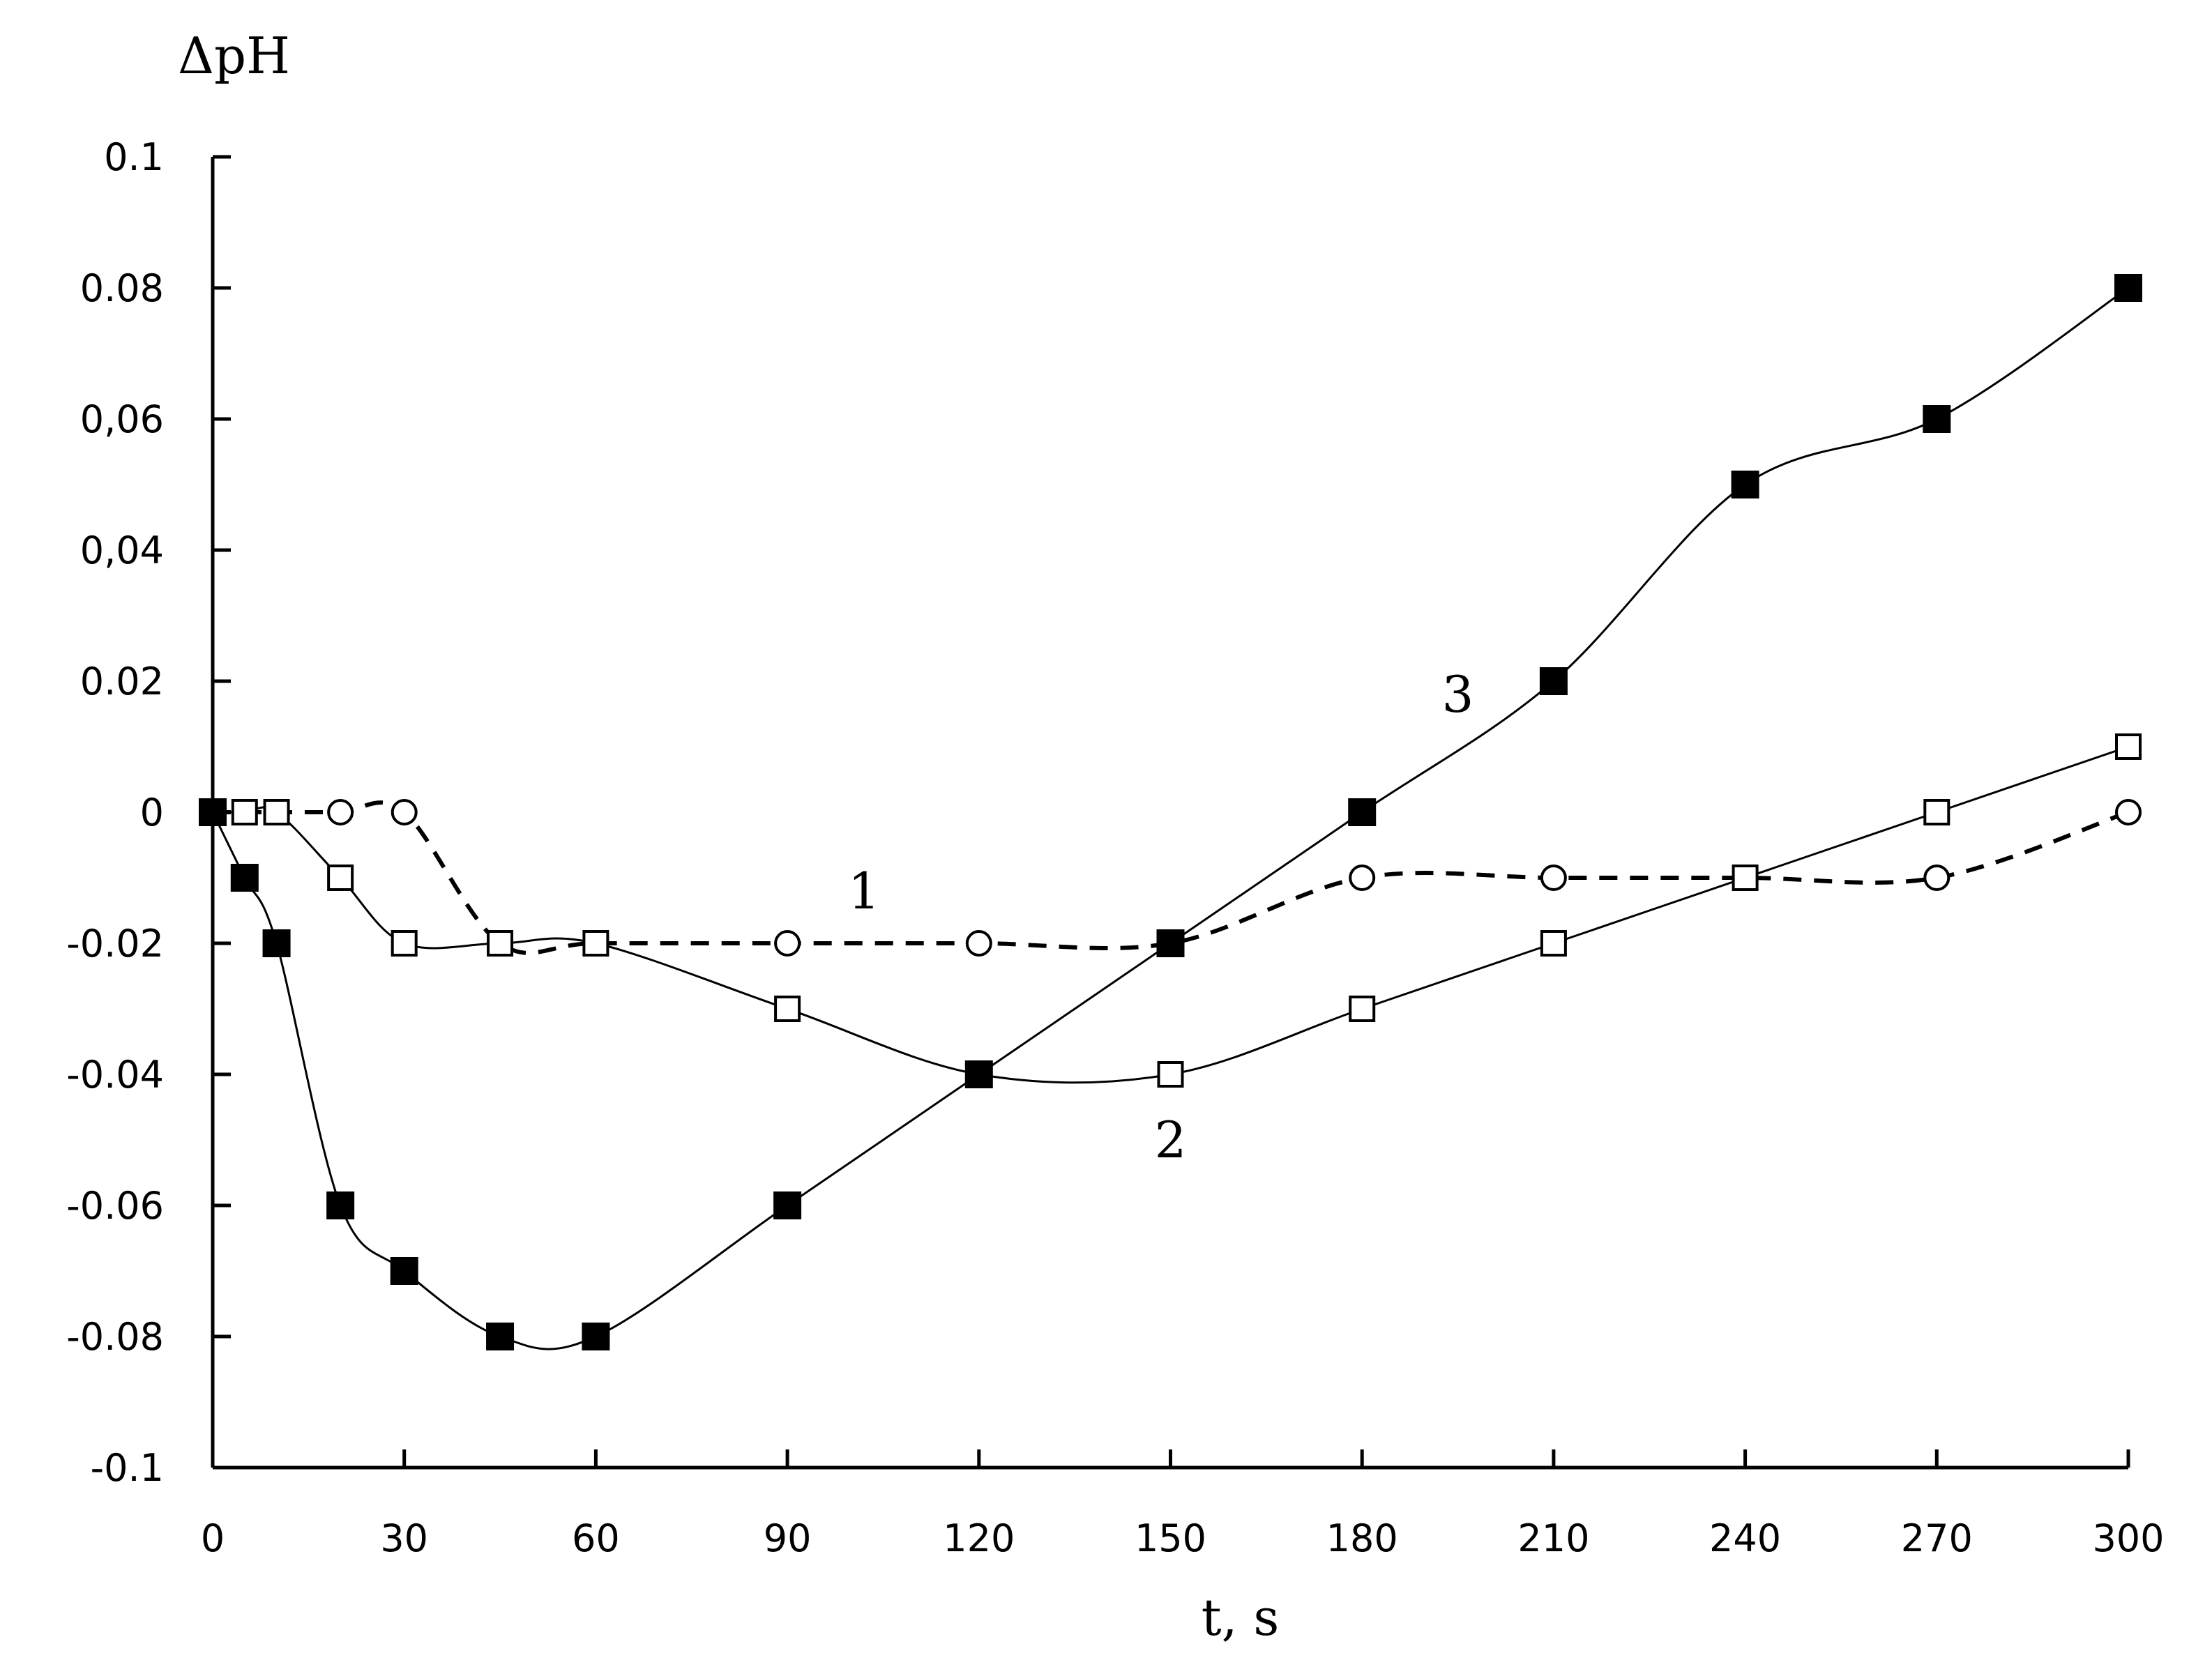  I want to click on x-tick-label: 30, so click(404, 1538).